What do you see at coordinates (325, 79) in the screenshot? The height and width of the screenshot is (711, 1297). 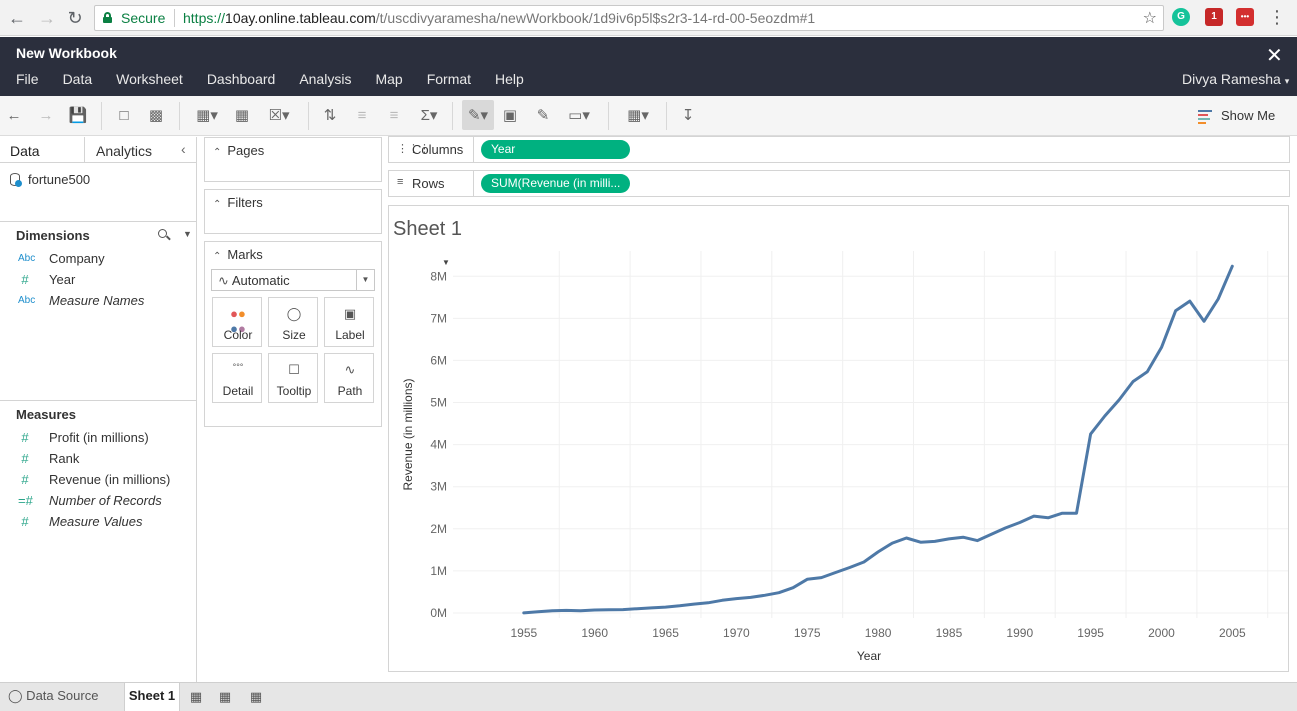 I see `menu-analysis: Analysis` at bounding box center [325, 79].